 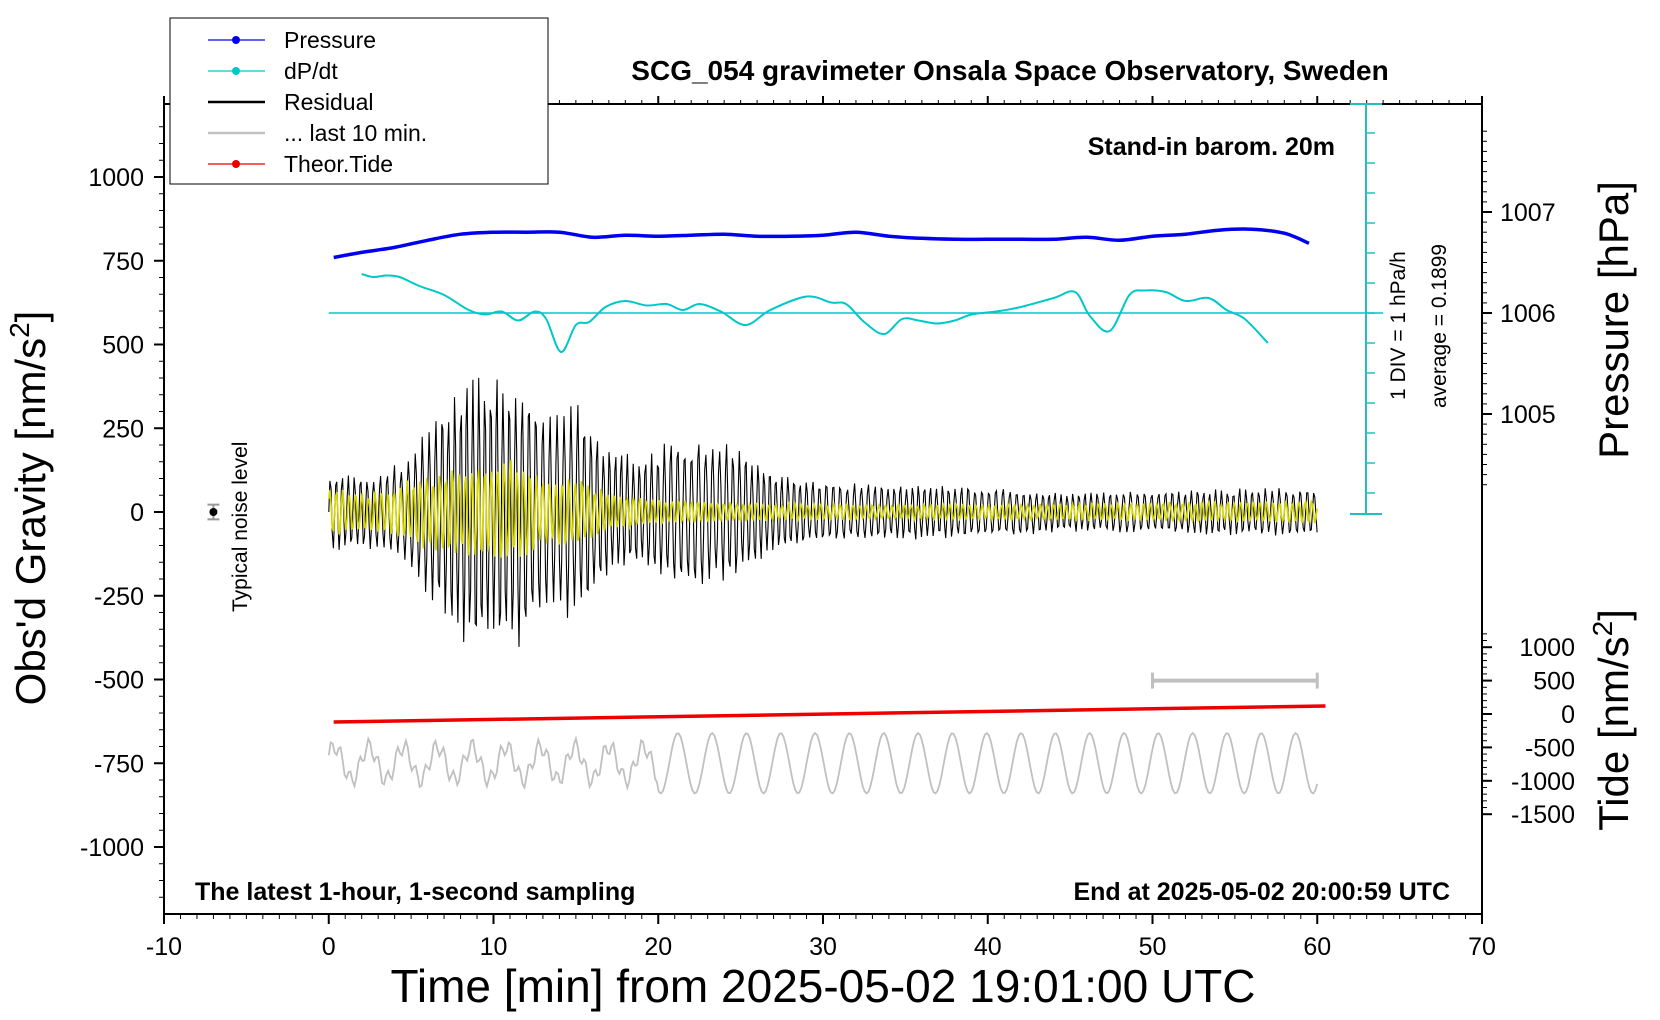 I want to click on last10min-line, so click(x=823, y=763).